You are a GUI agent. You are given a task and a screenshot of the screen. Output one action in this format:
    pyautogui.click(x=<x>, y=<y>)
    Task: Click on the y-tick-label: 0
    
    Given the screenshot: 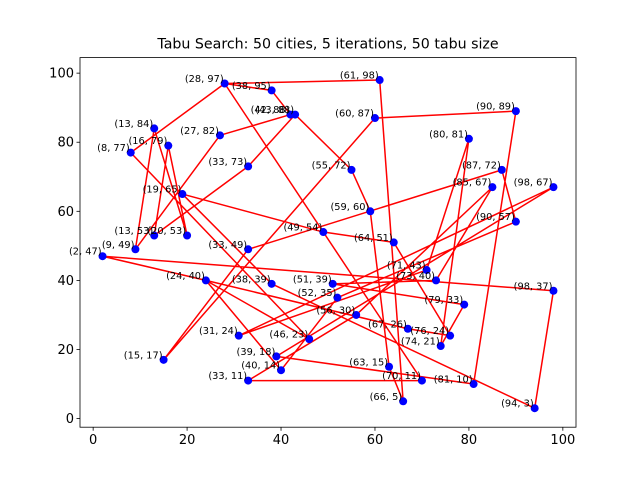 What is the action you would take?
    pyautogui.click(x=70, y=419)
    